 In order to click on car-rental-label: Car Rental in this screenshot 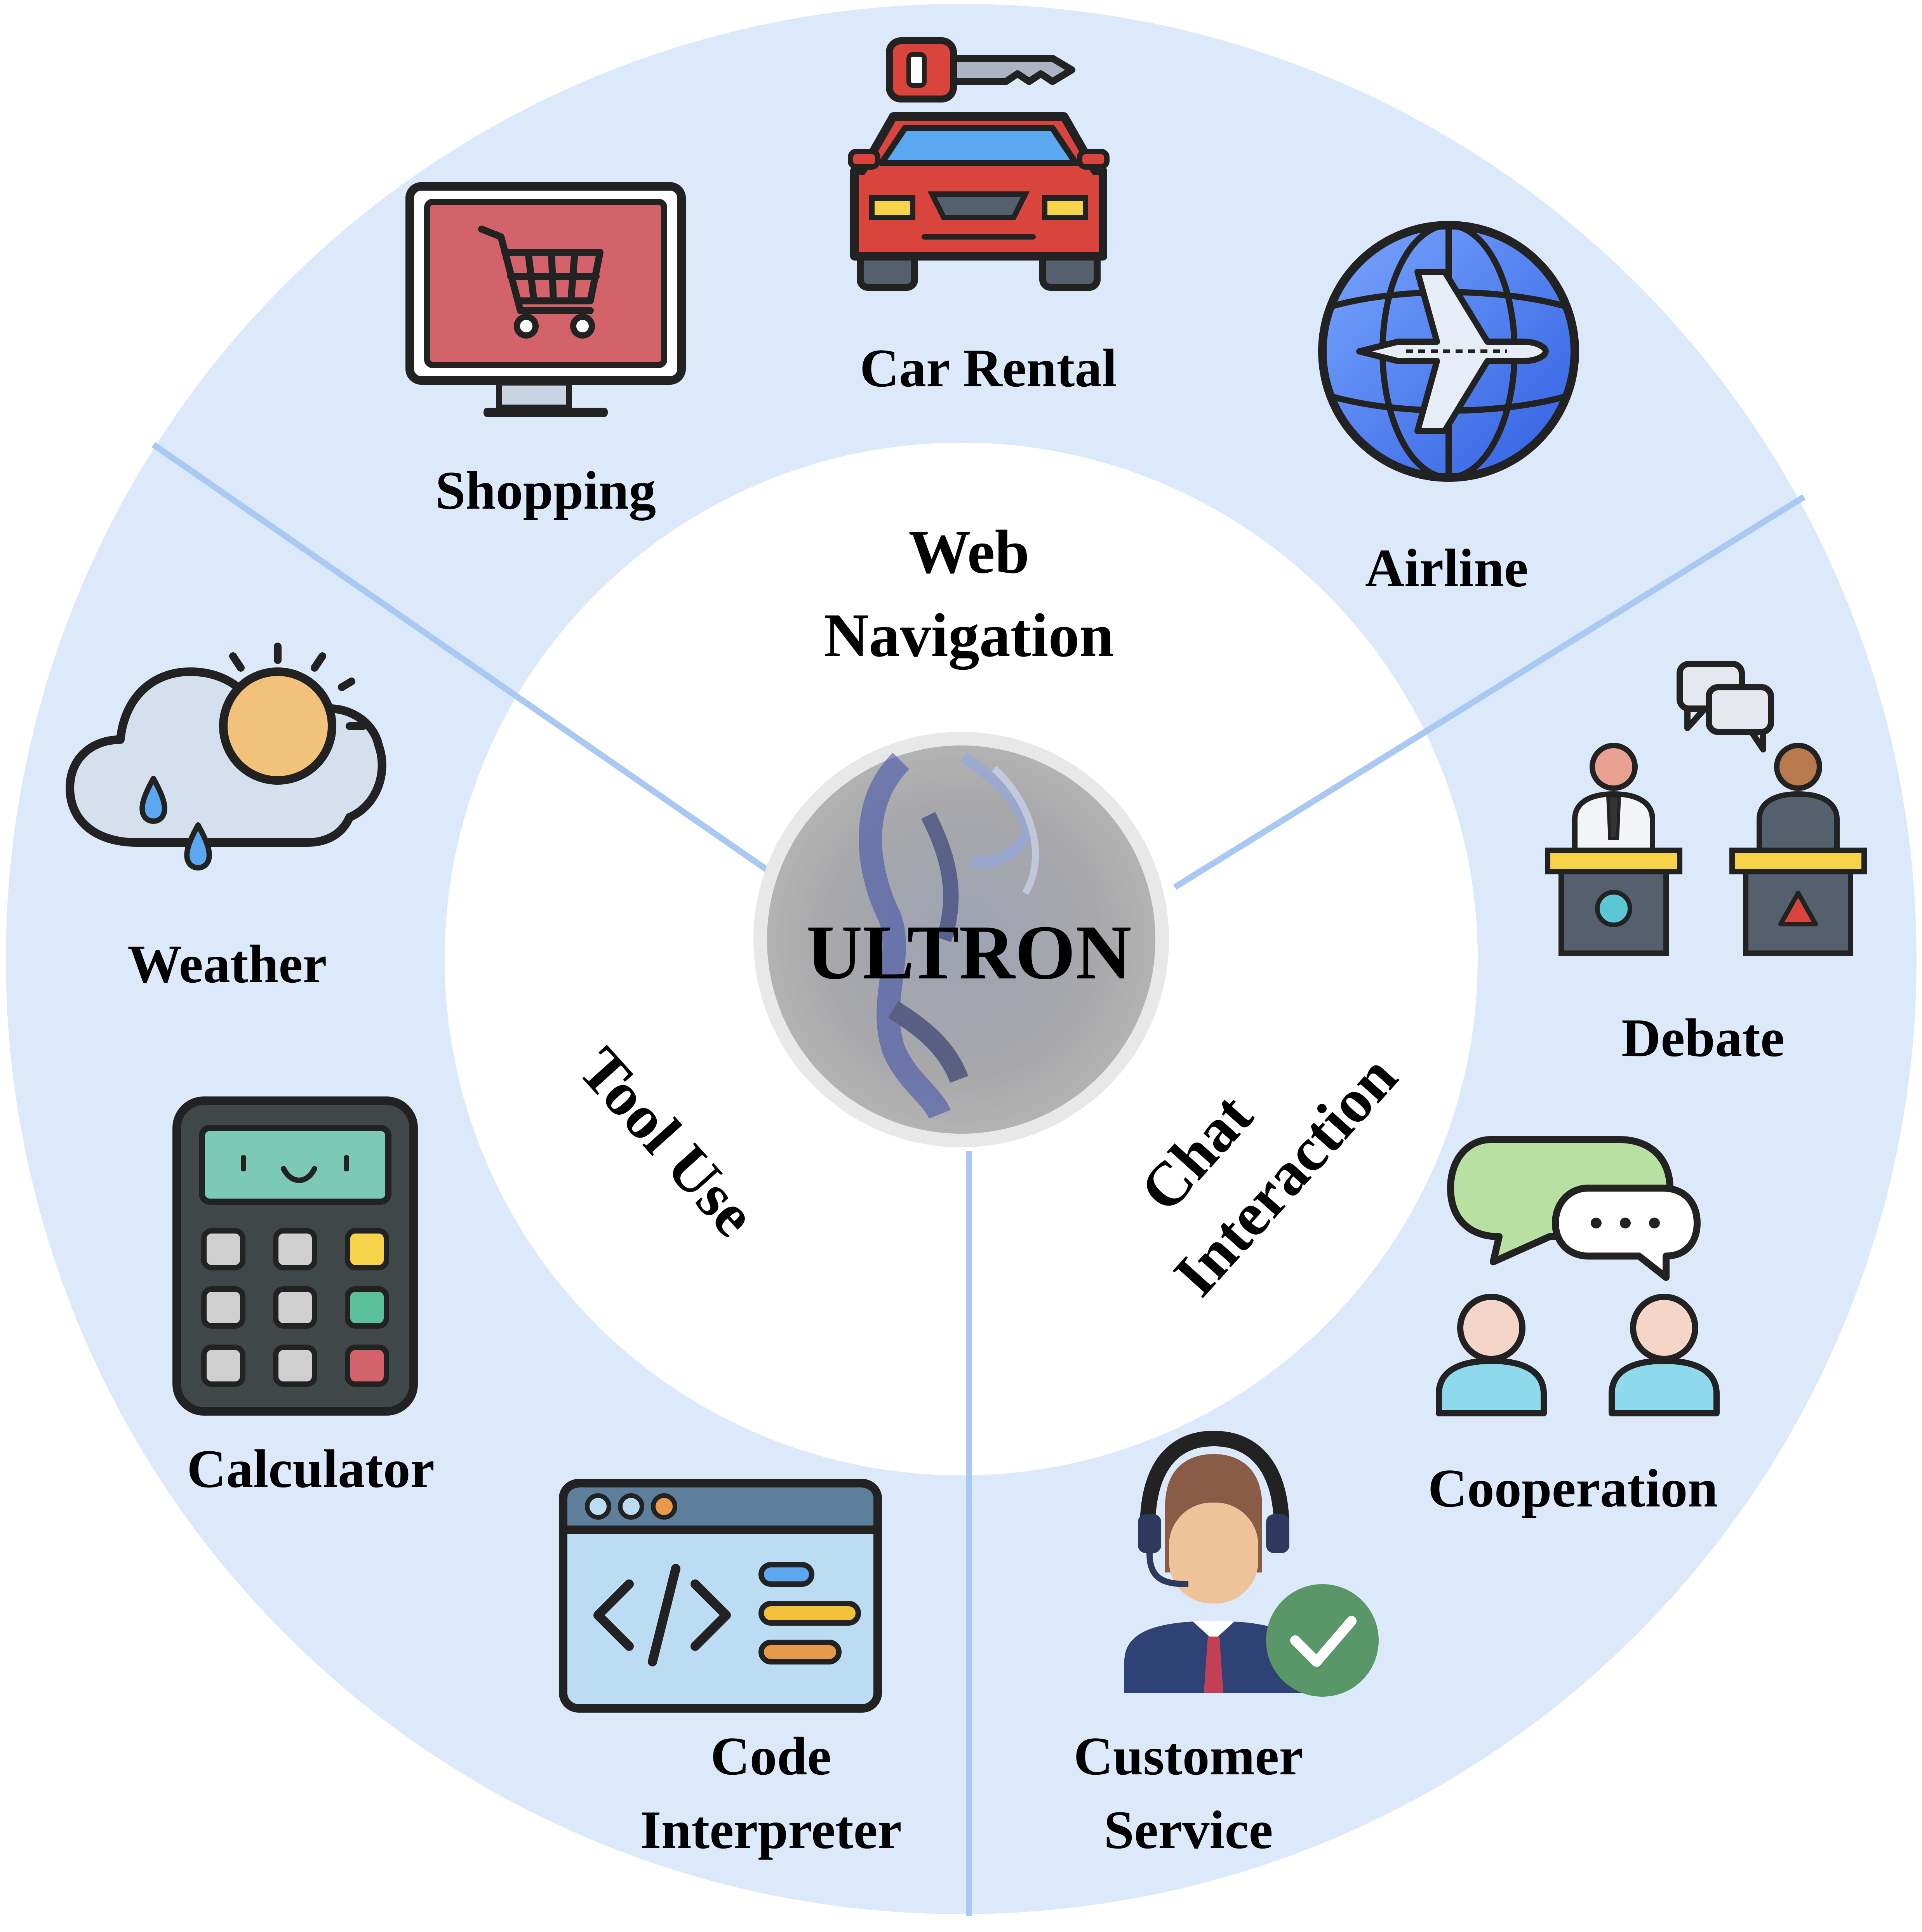, I will do `click(988, 368)`.